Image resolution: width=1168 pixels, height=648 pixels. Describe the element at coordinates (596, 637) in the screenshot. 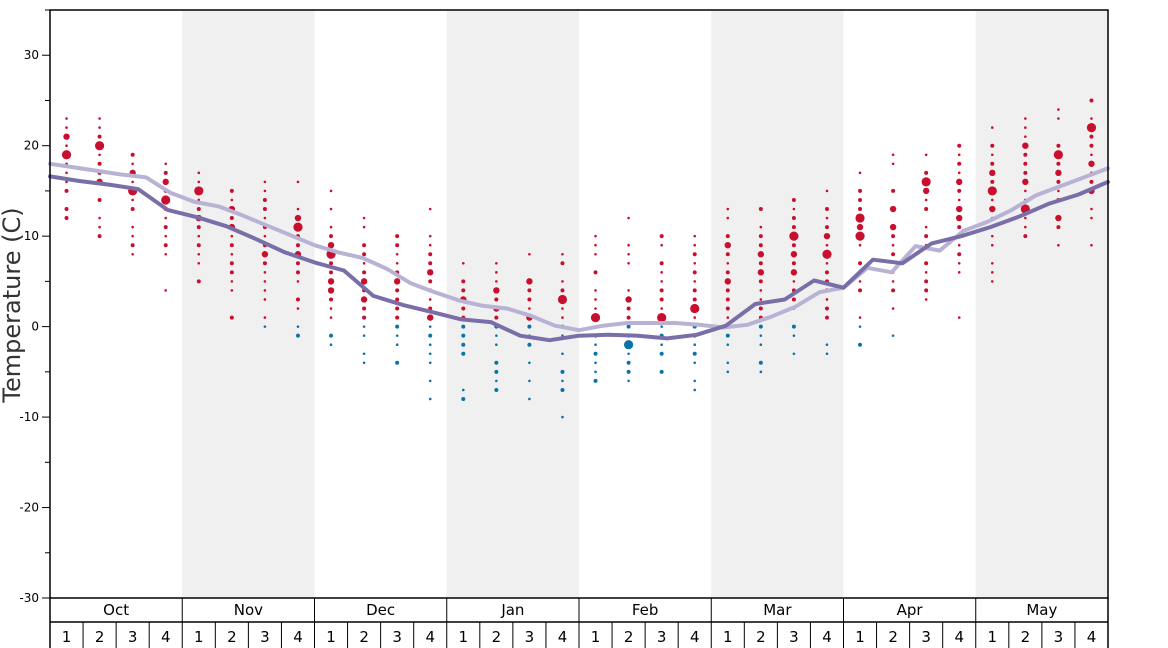

I see `week-label: 1` at that location.